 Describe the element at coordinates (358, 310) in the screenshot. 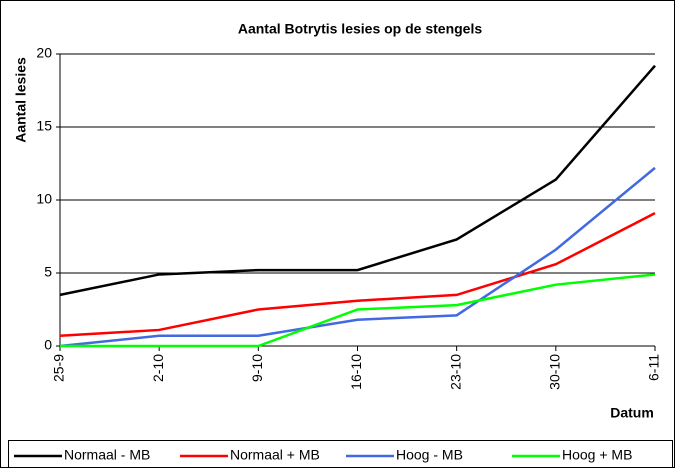

I see `series-line` at that location.